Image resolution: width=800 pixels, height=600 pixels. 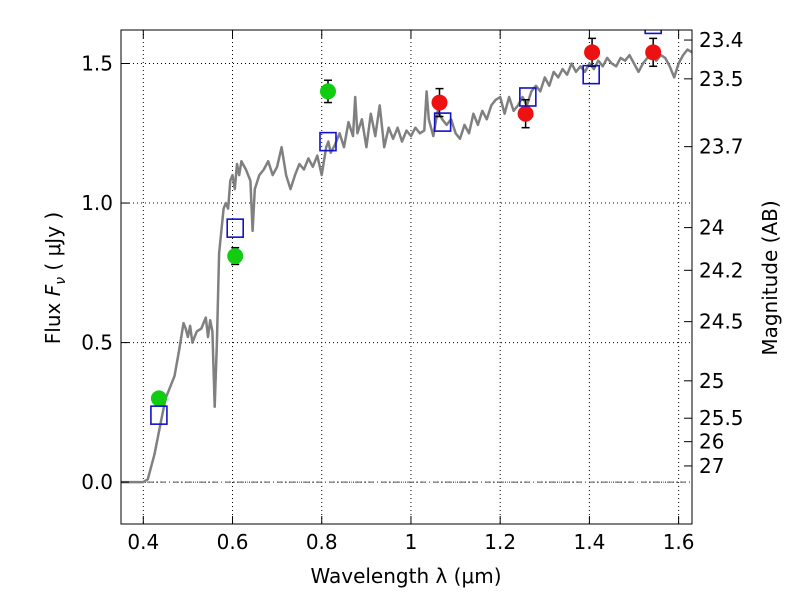 What do you see at coordinates (679, 542) in the screenshot?
I see `x-tick-label: 1.6` at bounding box center [679, 542].